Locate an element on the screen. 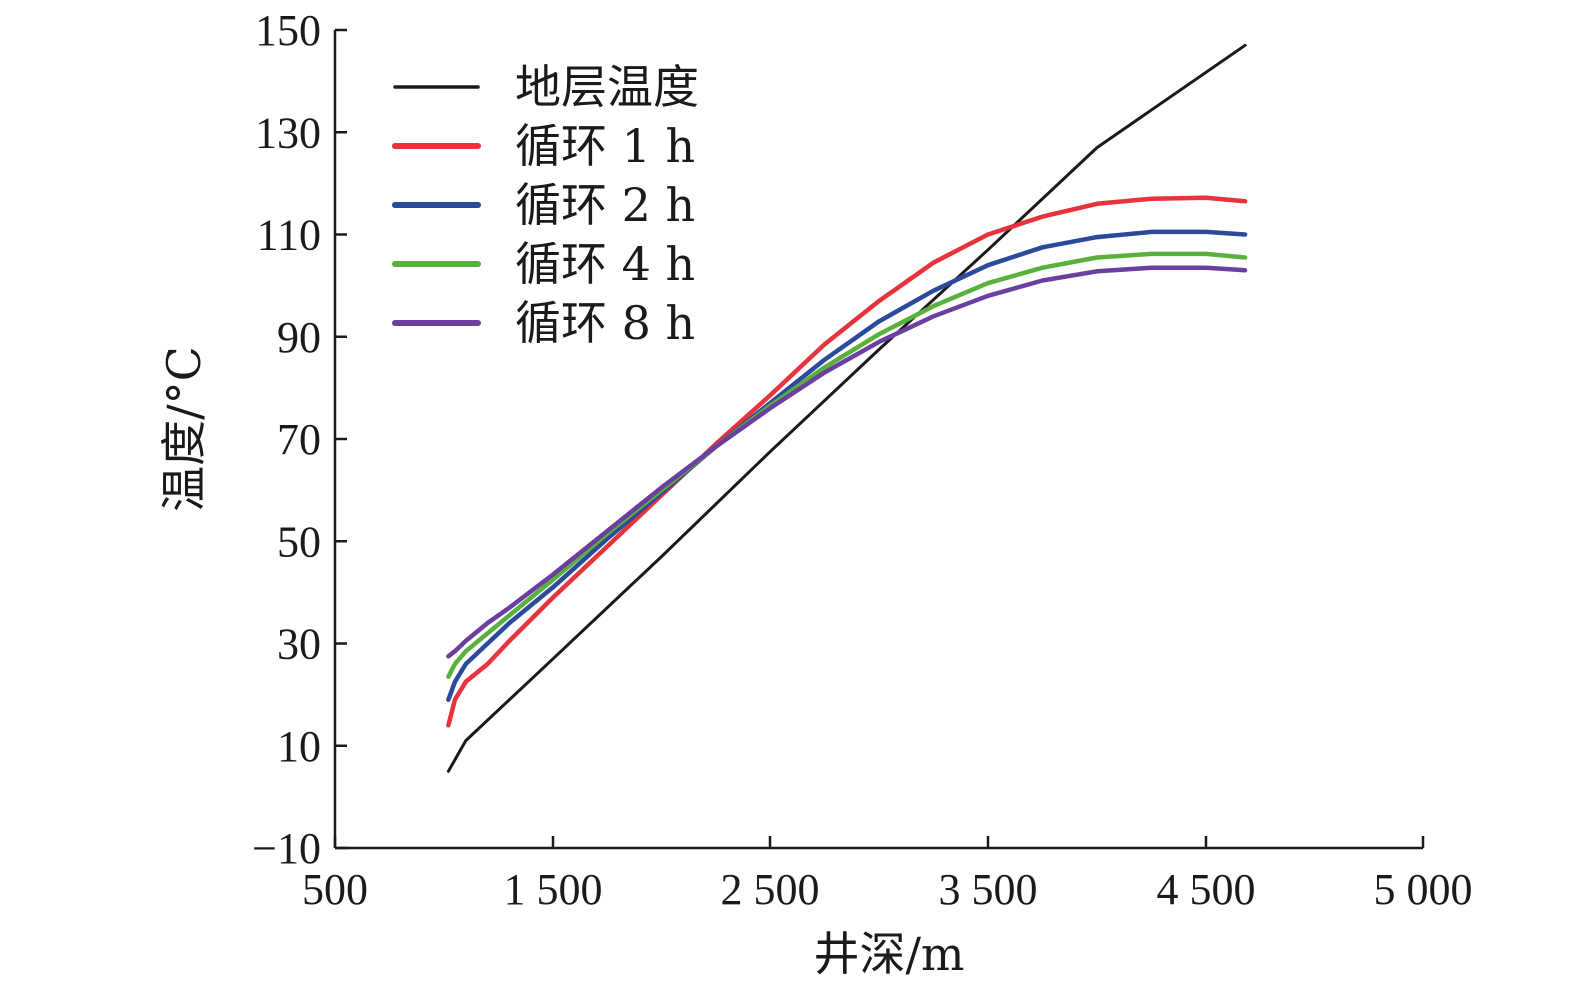 Image resolution: width=1575 pixels, height=991 pixels. y-axis-title: 温度/°C is located at coordinates (184, 429).